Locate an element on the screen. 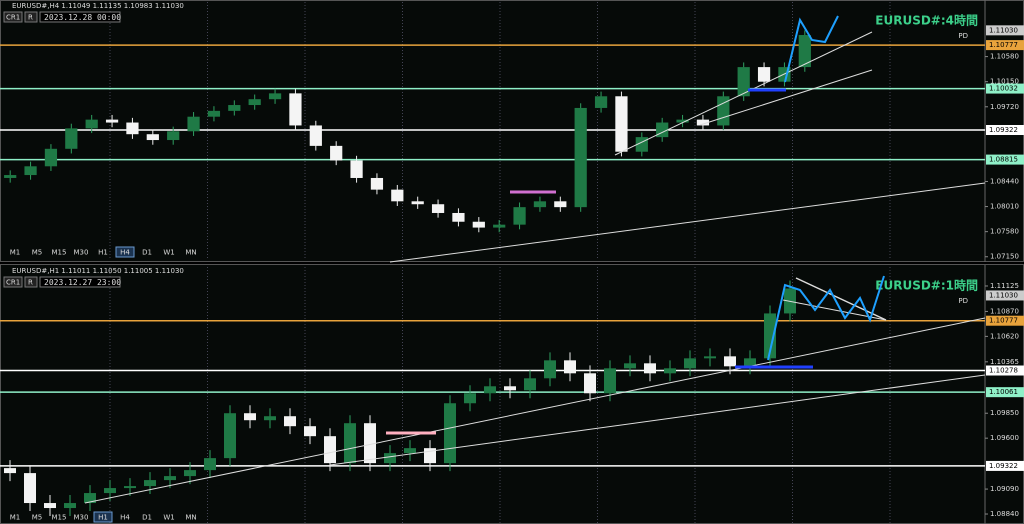  y-tick-label: 1.07150 is located at coordinates (1004, 257).